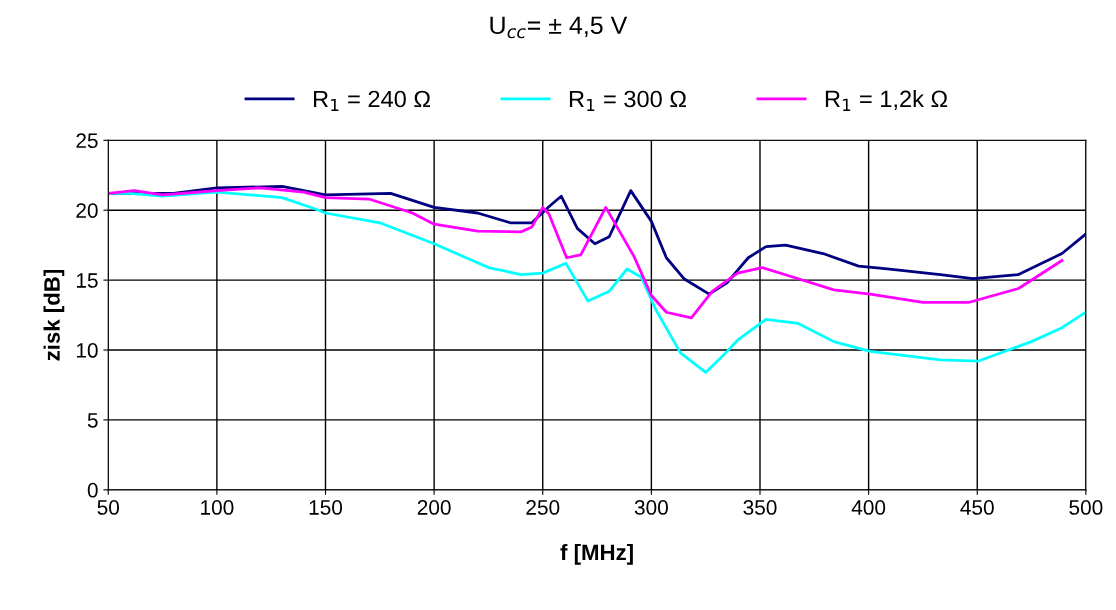 The image size is (1116, 610). What do you see at coordinates (868, 507) in the screenshot?
I see `x-tick-label: 400` at bounding box center [868, 507].